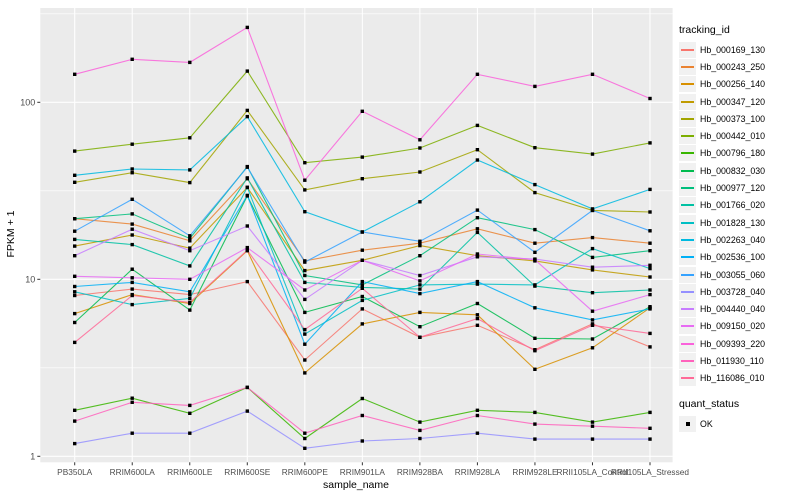 The image size is (800, 500). I want to click on x-tick-label: RRIM901LA, so click(363, 472).